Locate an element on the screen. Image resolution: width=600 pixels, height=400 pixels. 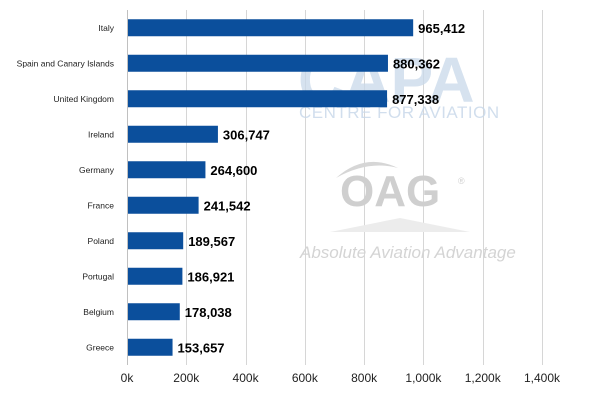
x-tick-label: 400k is located at coordinates (246, 378).